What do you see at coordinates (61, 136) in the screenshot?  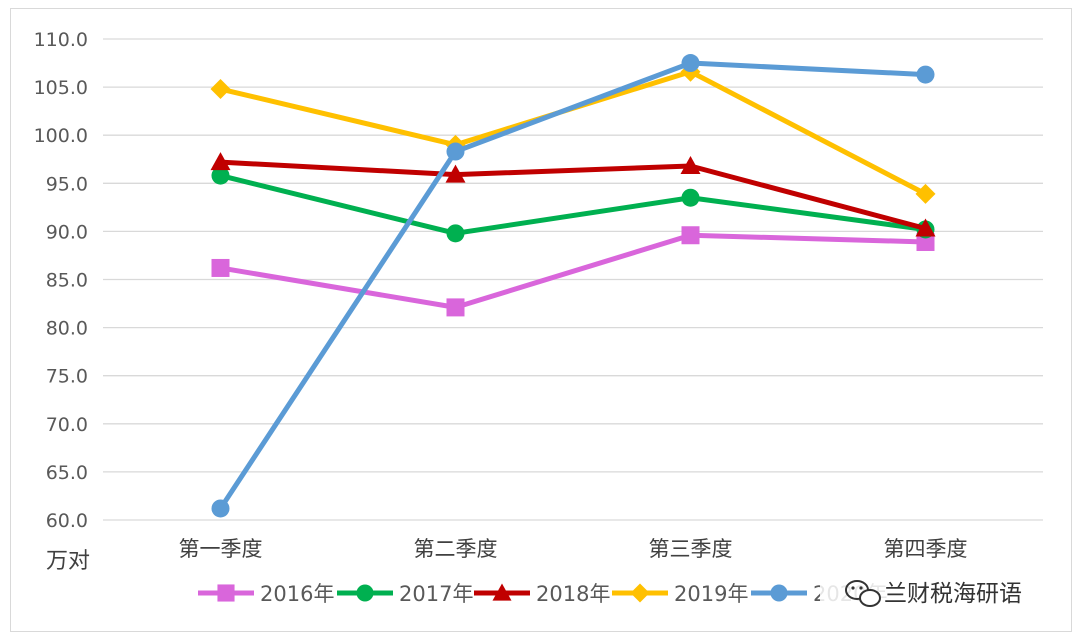 I see `y-tick-label: 100.0` at bounding box center [61, 136].